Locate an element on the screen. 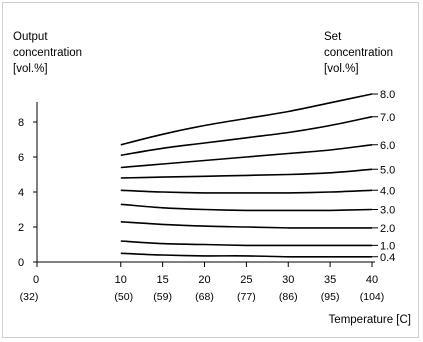 This screenshot has height=342, width=423. x-axis-label: Temperature [C] is located at coordinates (370, 320).